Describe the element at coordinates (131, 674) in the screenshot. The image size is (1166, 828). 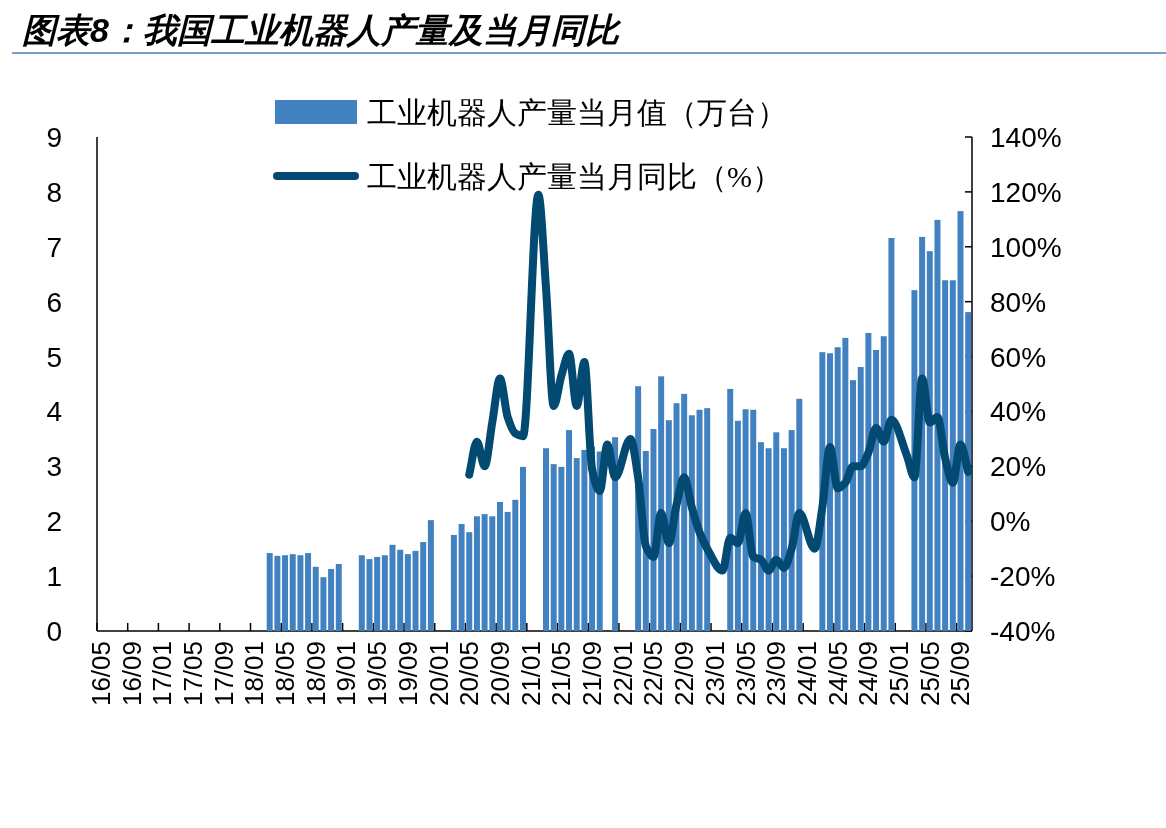
I see `x-tick-label: 16/09` at that location.